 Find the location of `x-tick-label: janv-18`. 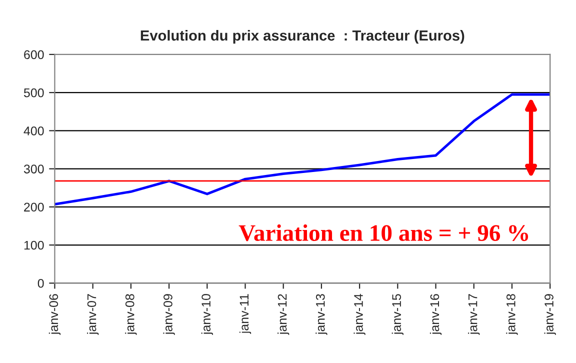

x-tick-label: janv-18 is located at coordinates (512, 314).